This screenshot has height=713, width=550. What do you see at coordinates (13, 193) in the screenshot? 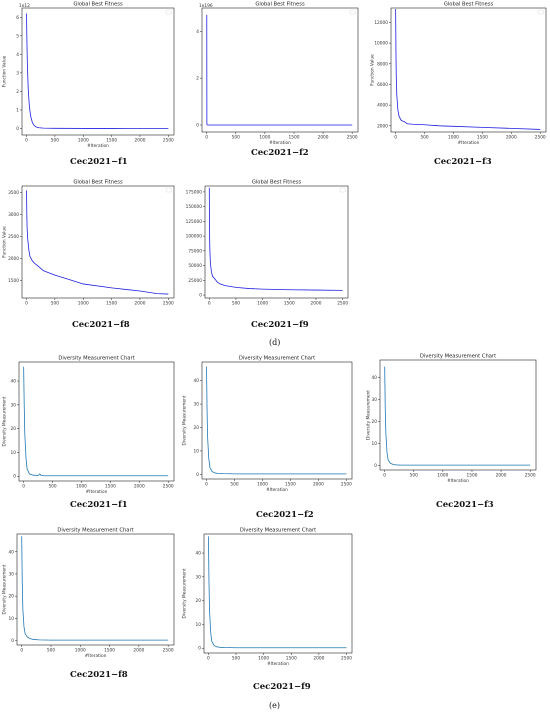
I see `y-tick-label: 3500` at bounding box center [13, 193].